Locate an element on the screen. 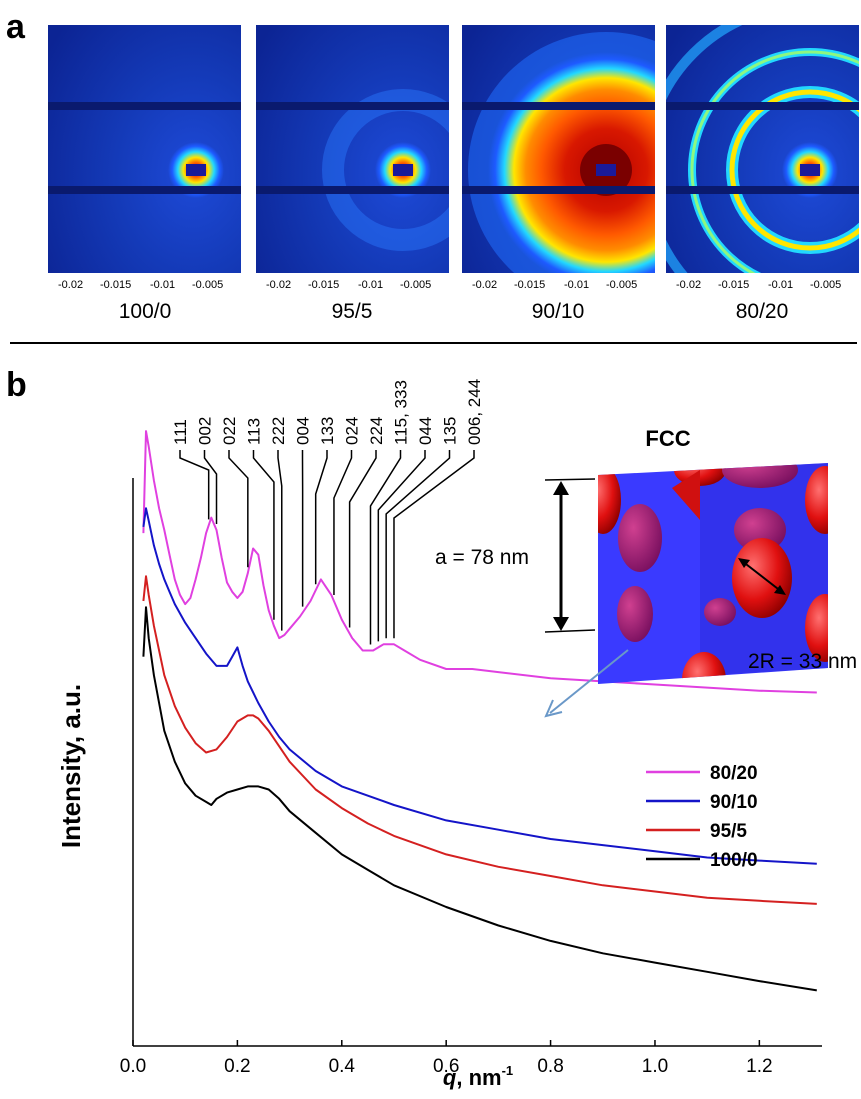  x-tick-labels: 0.0 0.2 0.4 0.6 0.8 1.0 1.2 is located at coordinates (446, 1066).